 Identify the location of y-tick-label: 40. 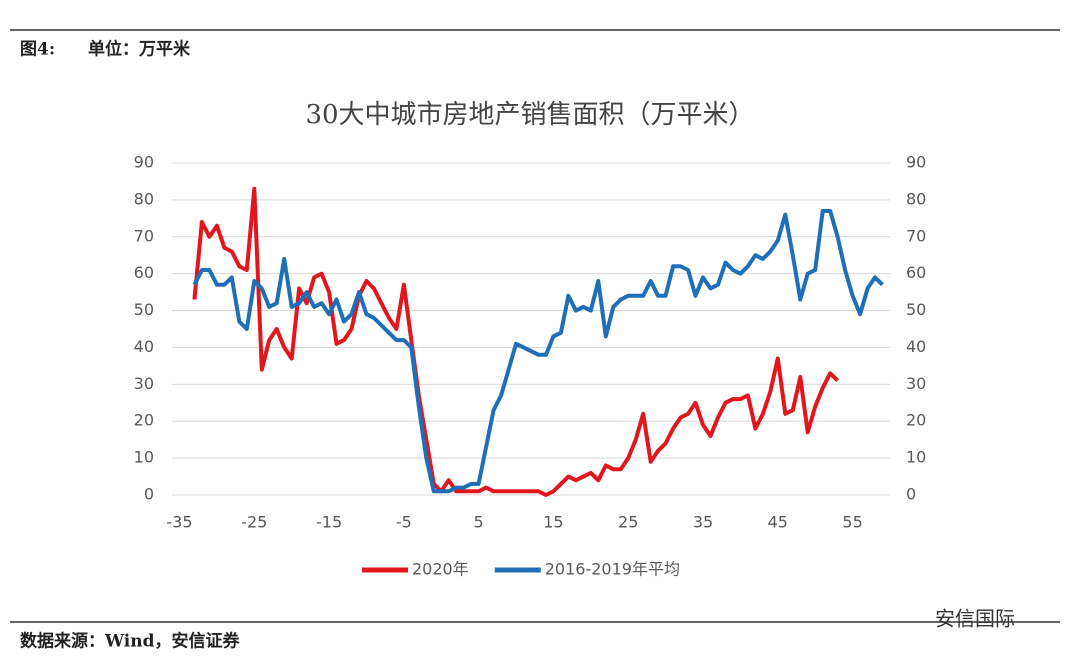
(144, 346).